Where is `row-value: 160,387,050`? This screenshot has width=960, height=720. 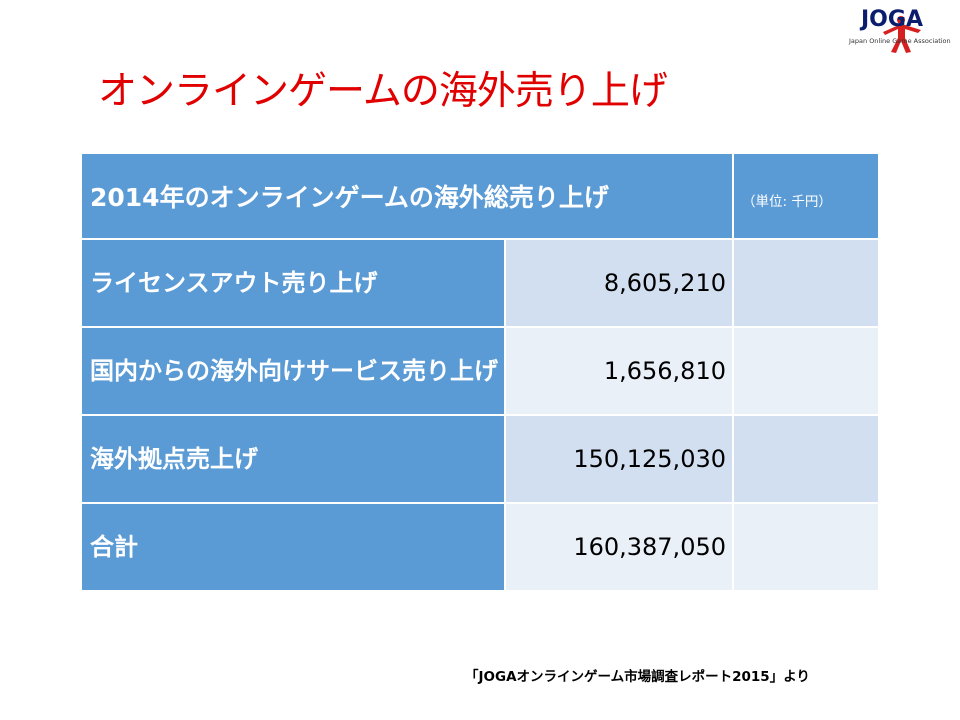 row-value: 160,387,050 is located at coordinates (619, 547).